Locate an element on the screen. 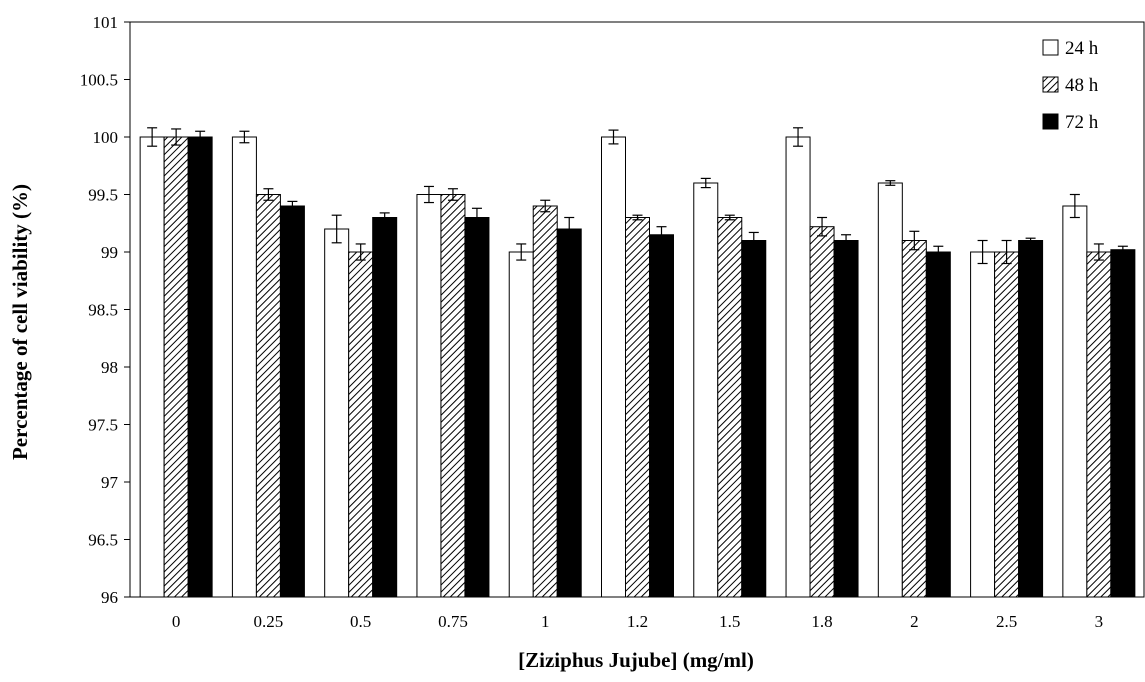 The height and width of the screenshot is (682, 1145). x-tick-label: 0.5 is located at coordinates (360, 621).